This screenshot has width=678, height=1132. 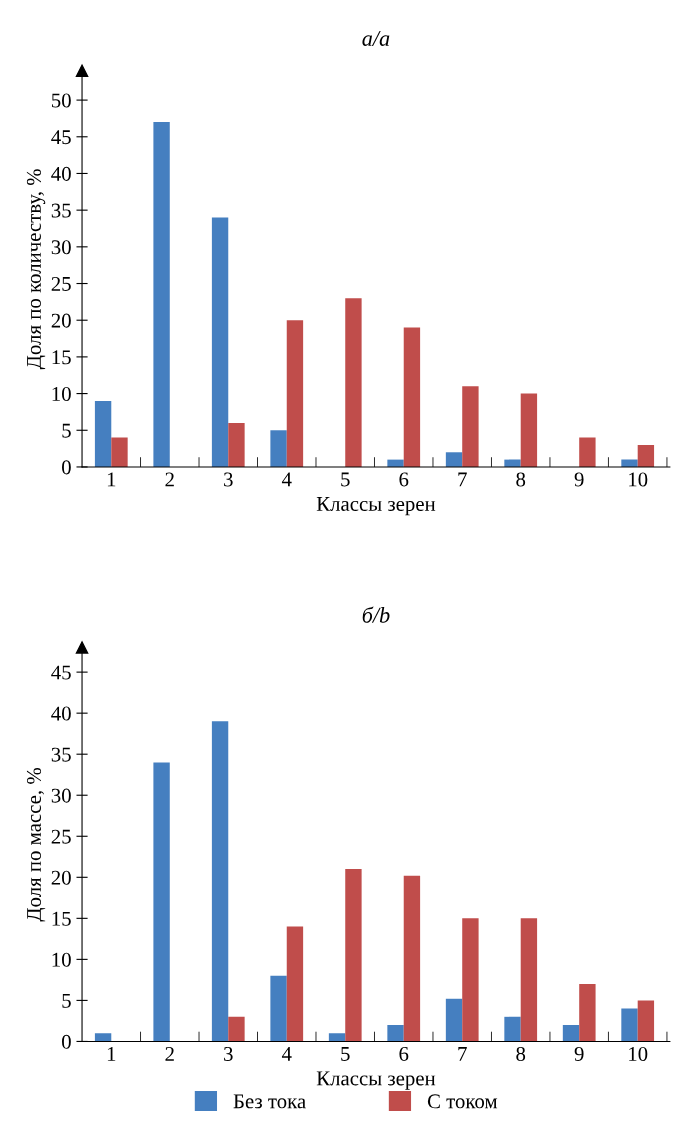 I want to click on legend-label: Без тока, so click(x=269, y=1101).